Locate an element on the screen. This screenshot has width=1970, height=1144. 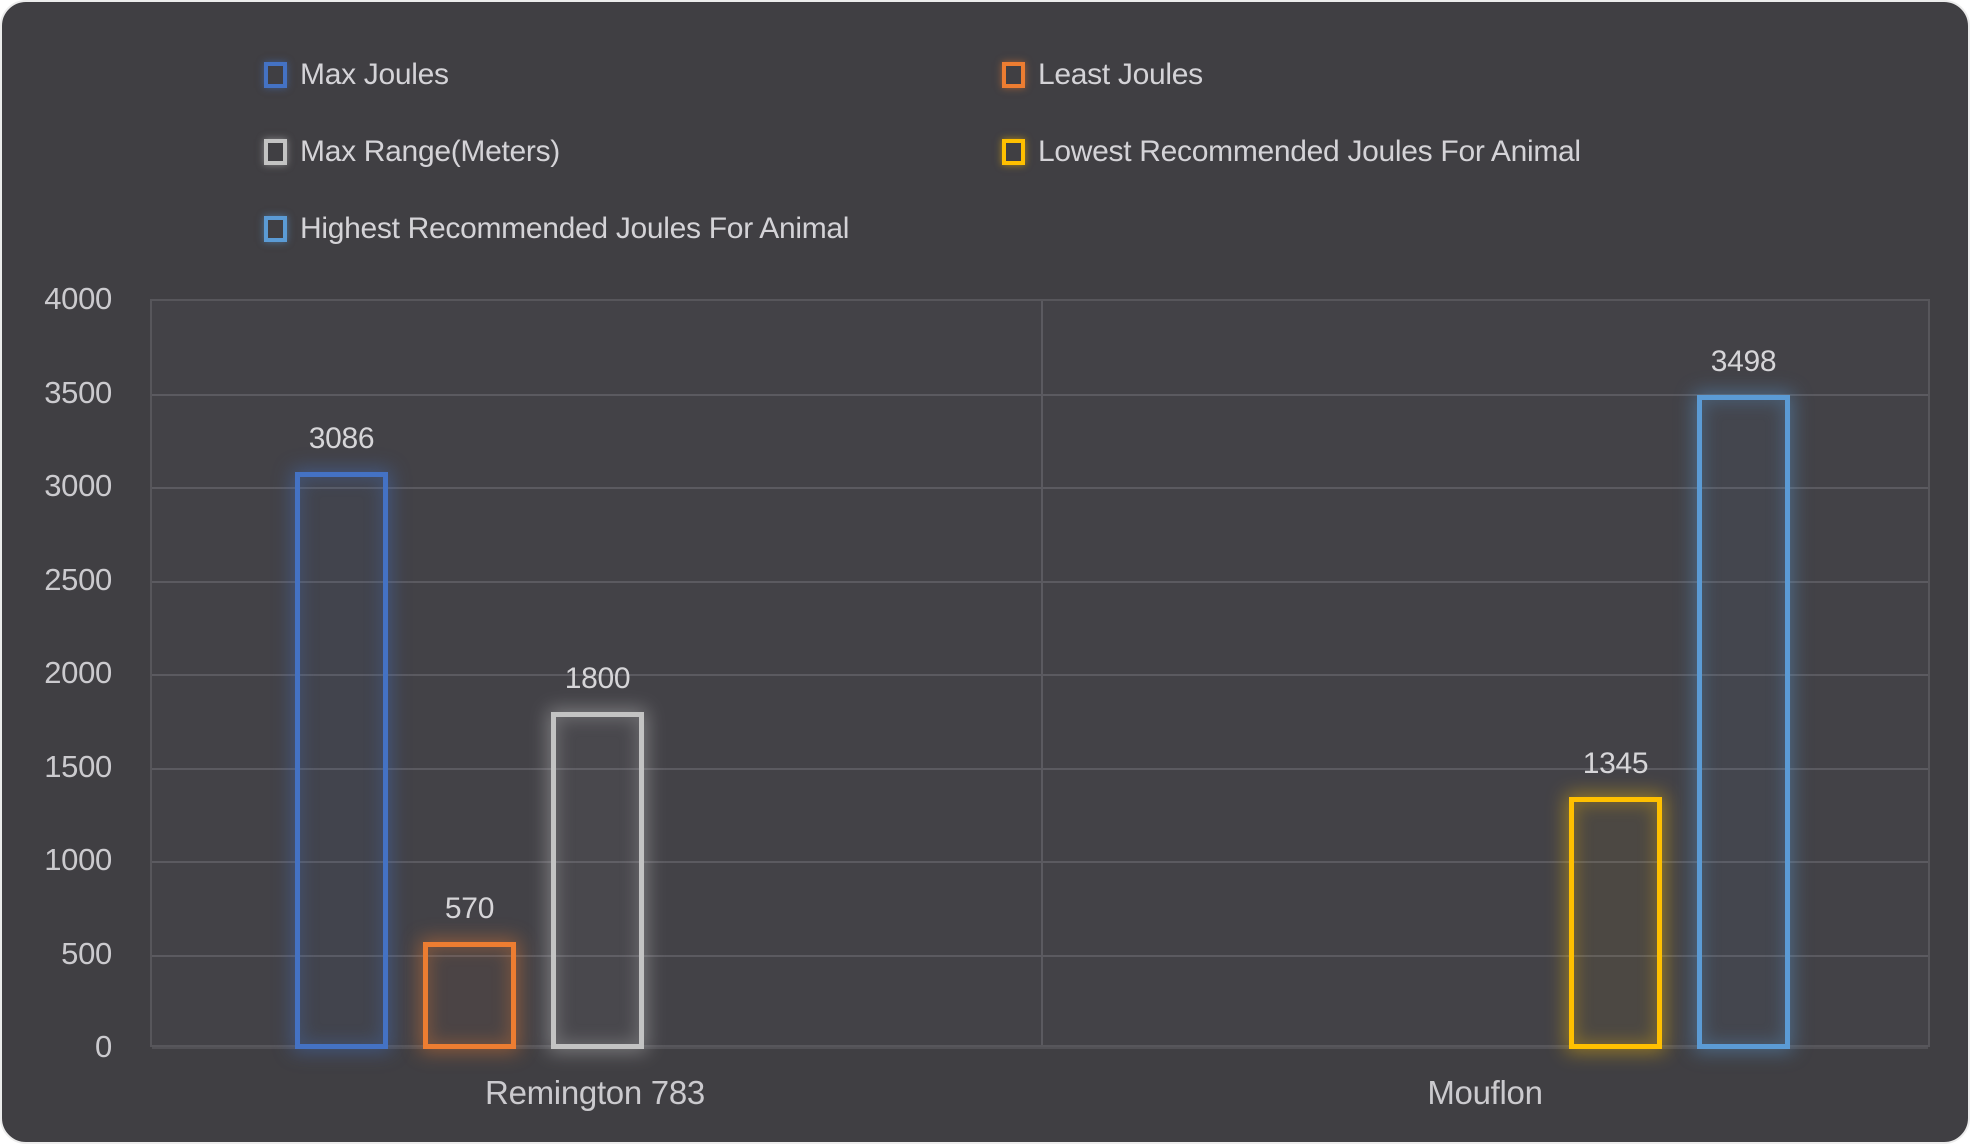
bar-value-label: 1345 is located at coordinates (1615, 764).